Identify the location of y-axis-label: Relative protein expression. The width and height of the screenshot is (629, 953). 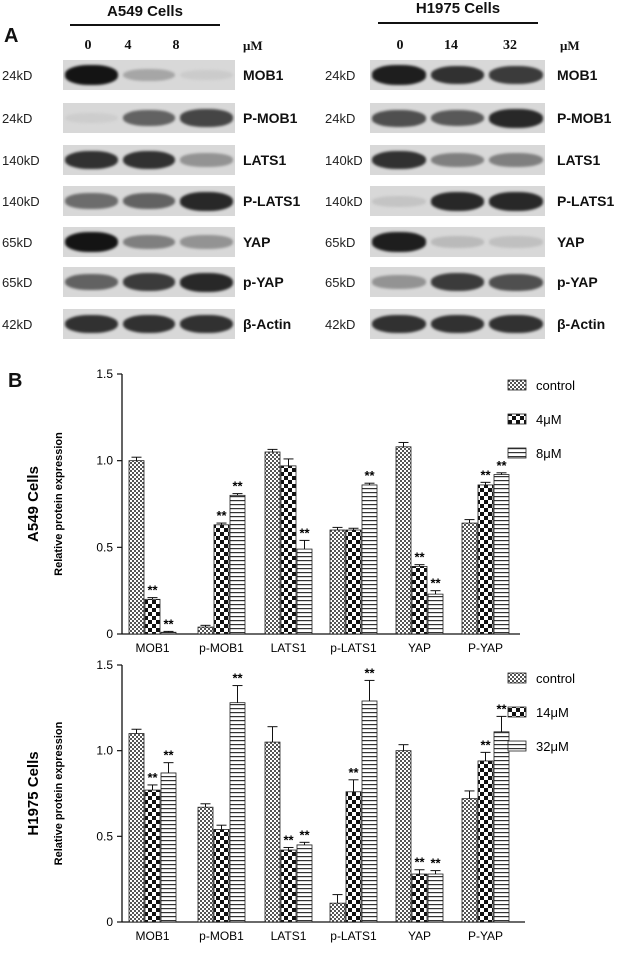
(59, 793).